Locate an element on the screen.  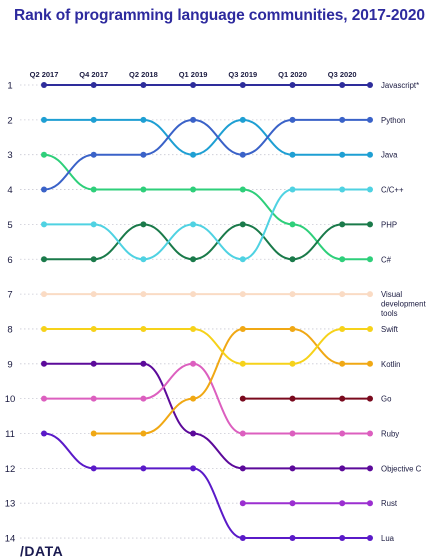
legend-label-rust: Rust is located at coordinates (389, 503).